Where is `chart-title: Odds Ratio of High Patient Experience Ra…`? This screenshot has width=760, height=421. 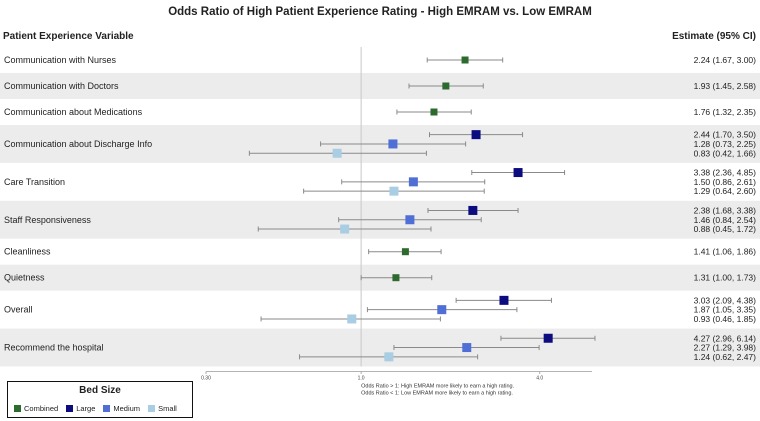
chart-title: Odds Ratio of High Patient Experience Ra… is located at coordinates (380, 12).